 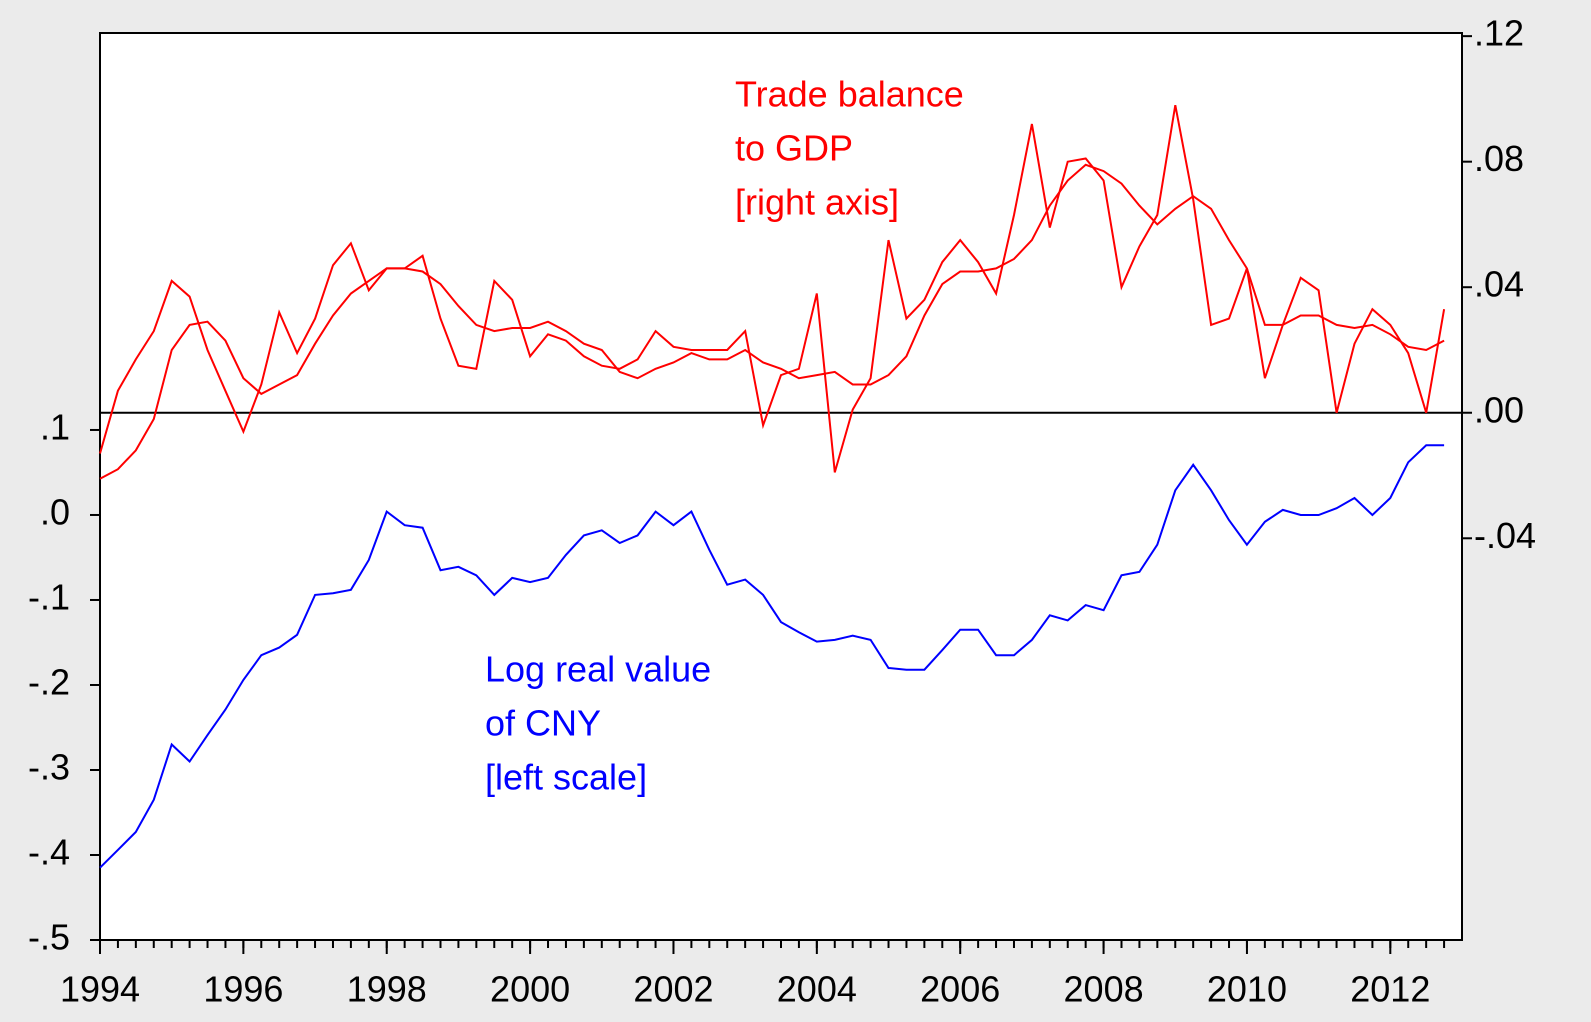 What do you see at coordinates (1499, 33) in the screenshot?
I see `y2-tick-label: .12` at bounding box center [1499, 33].